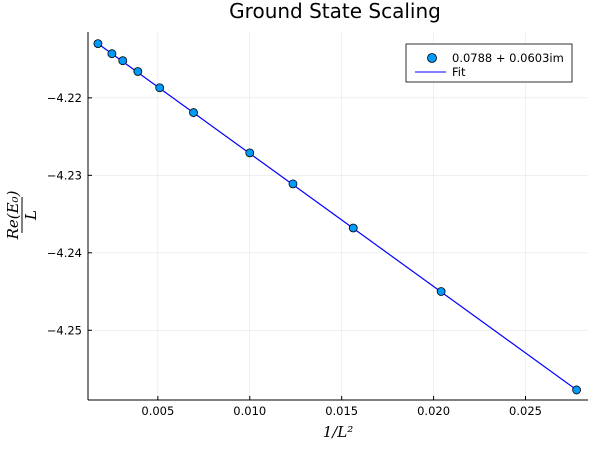 The width and height of the screenshot is (600, 450). What do you see at coordinates (335, 11) in the screenshot?
I see `chart-title: Ground State Scaling` at bounding box center [335, 11].